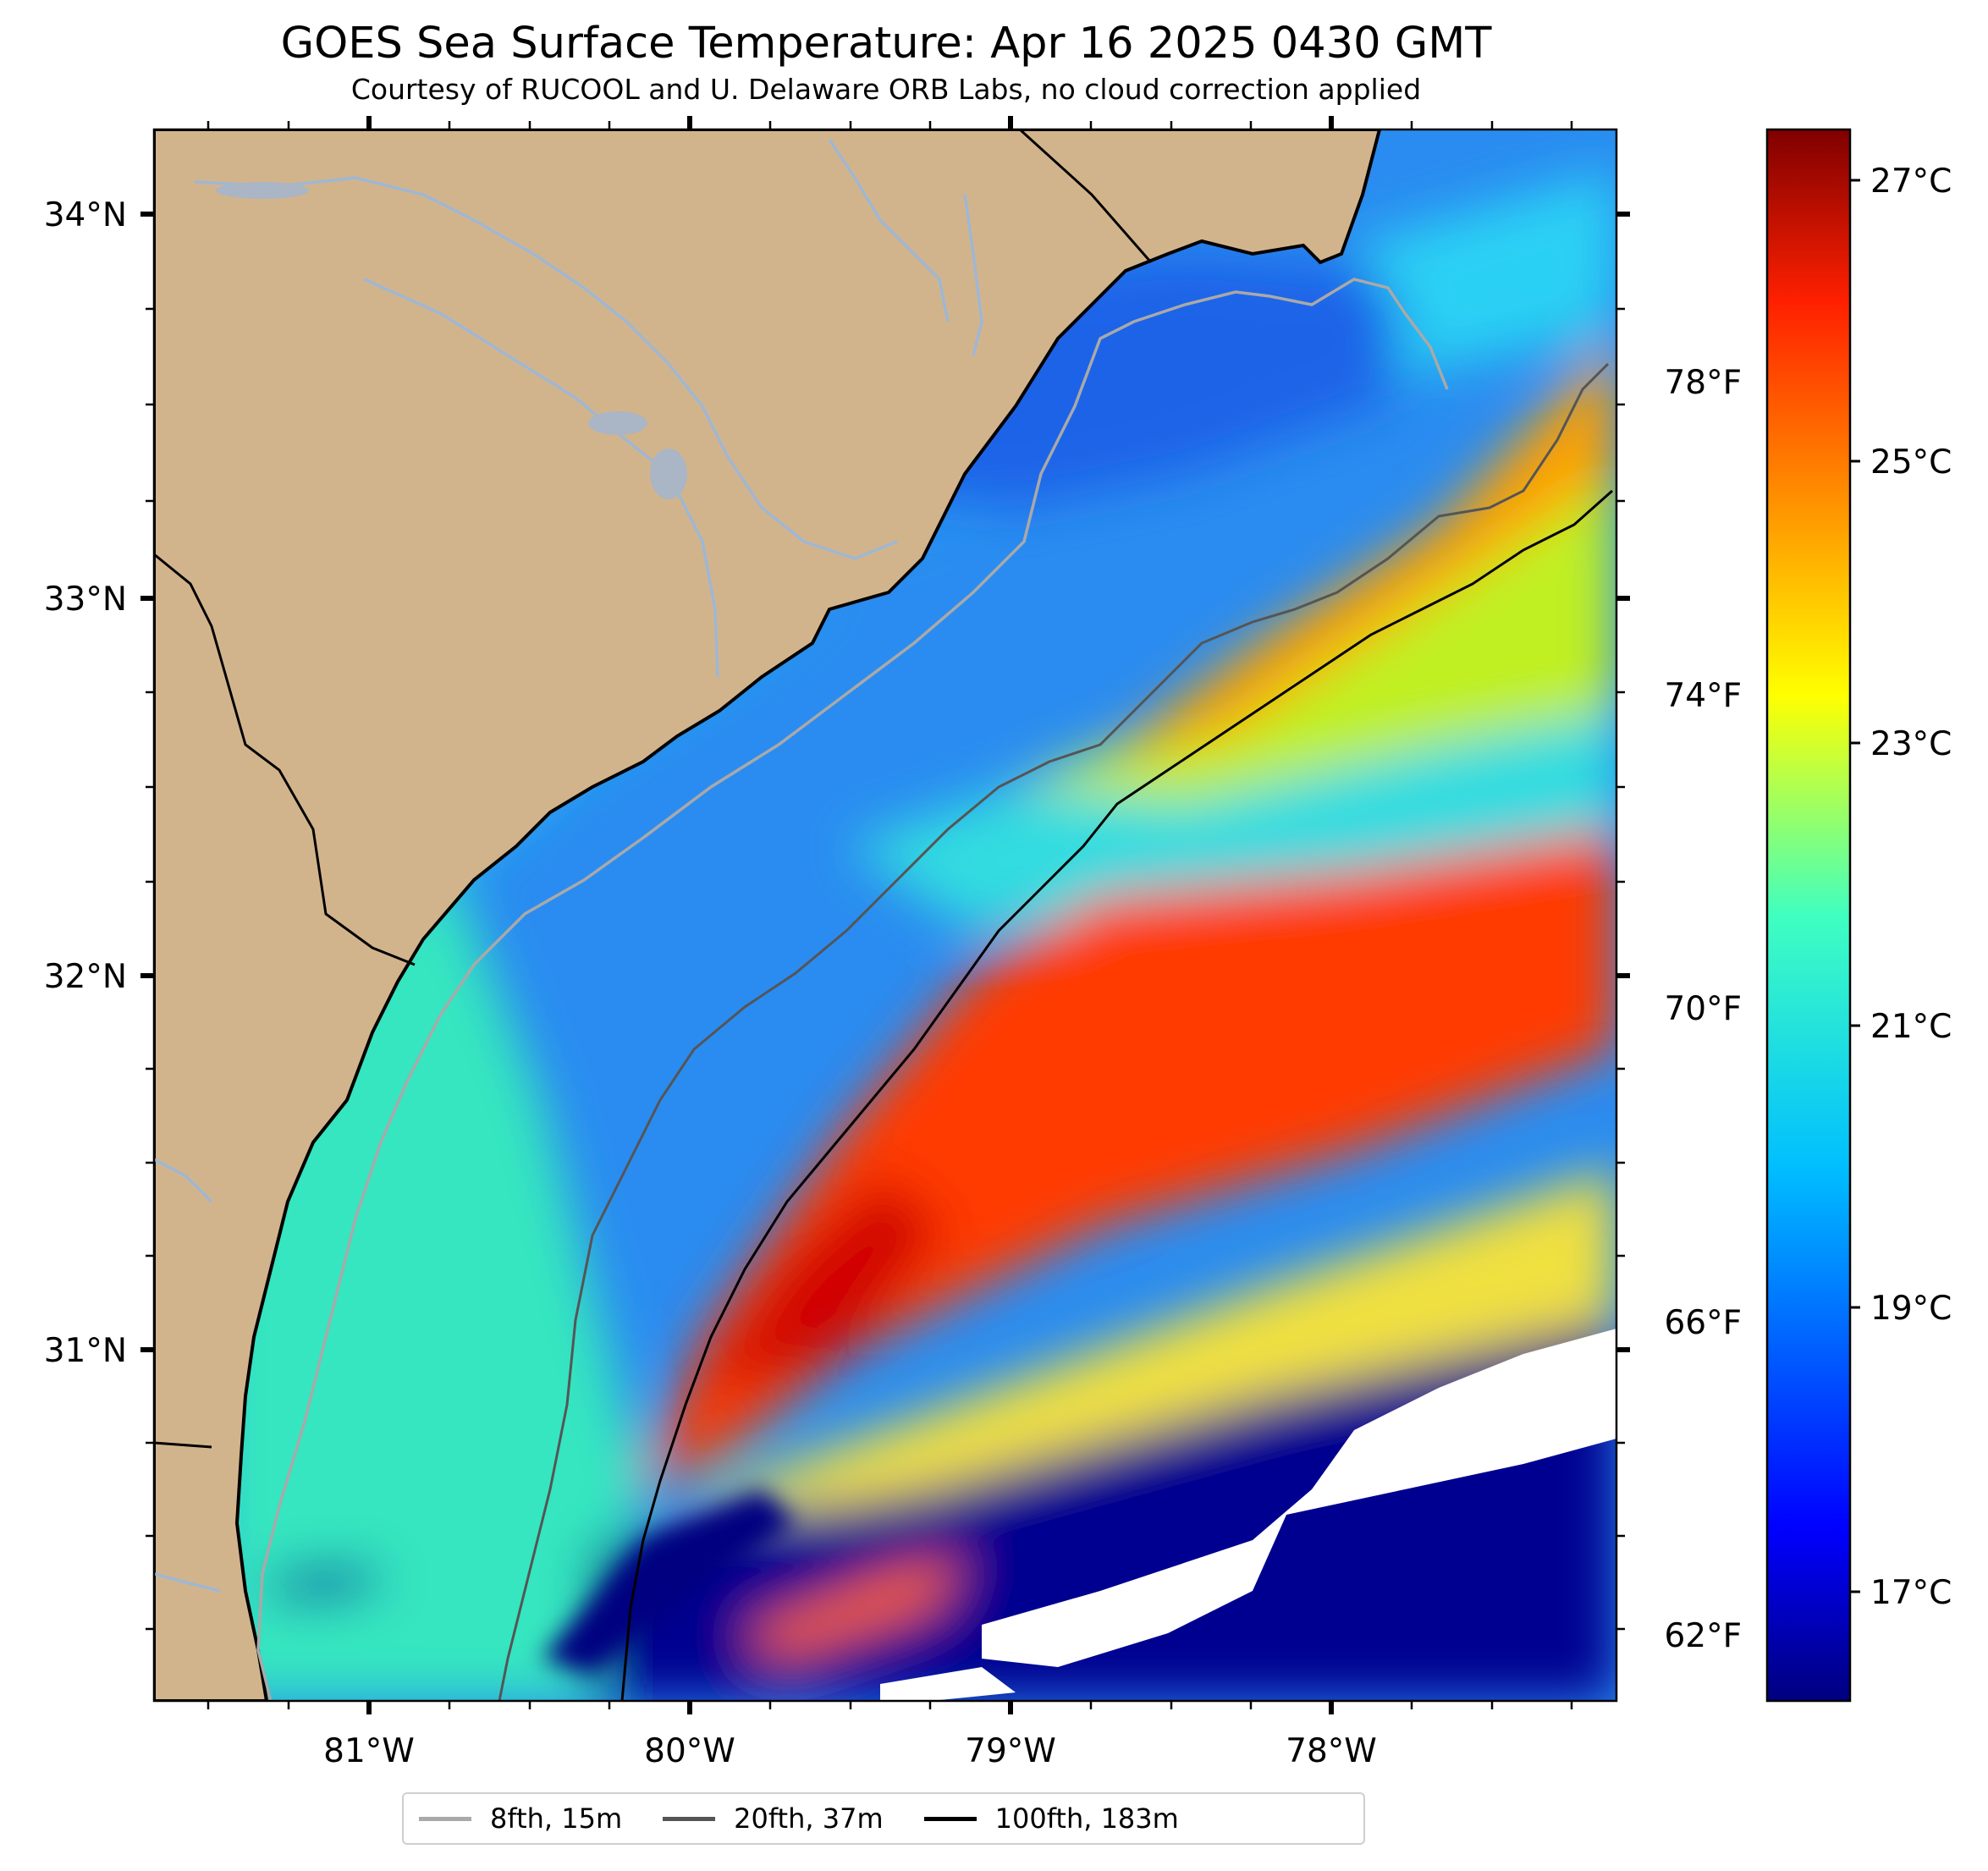  I want to click on fahrenheit-label-70: 70°F, so click(1703, 1009).